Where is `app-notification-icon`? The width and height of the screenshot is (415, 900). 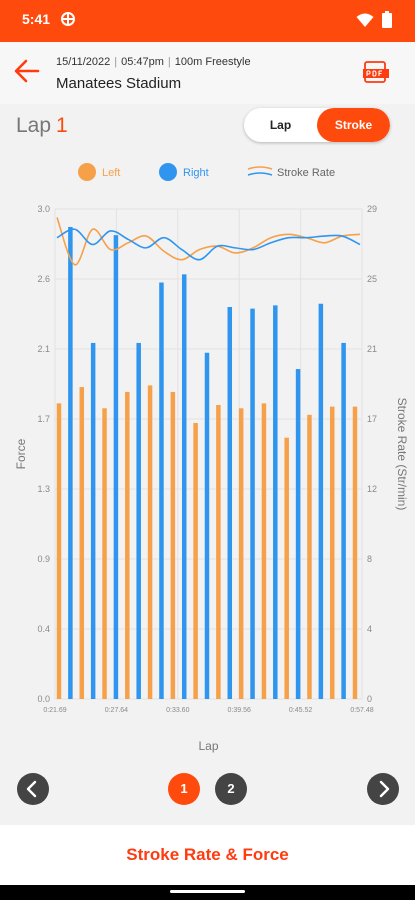 app-notification-icon is located at coordinates (68, 19).